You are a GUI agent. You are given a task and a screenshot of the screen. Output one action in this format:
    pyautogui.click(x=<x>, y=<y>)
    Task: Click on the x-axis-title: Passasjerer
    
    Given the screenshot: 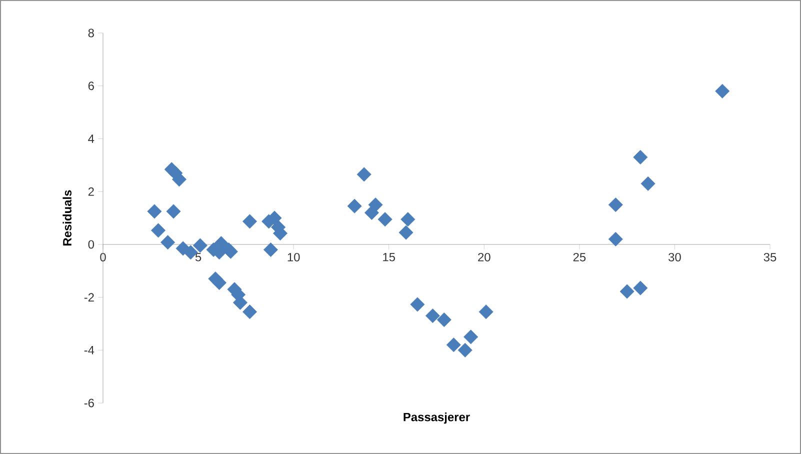 What is the action you would take?
    pyautogui.click(x=437, y=418)
    